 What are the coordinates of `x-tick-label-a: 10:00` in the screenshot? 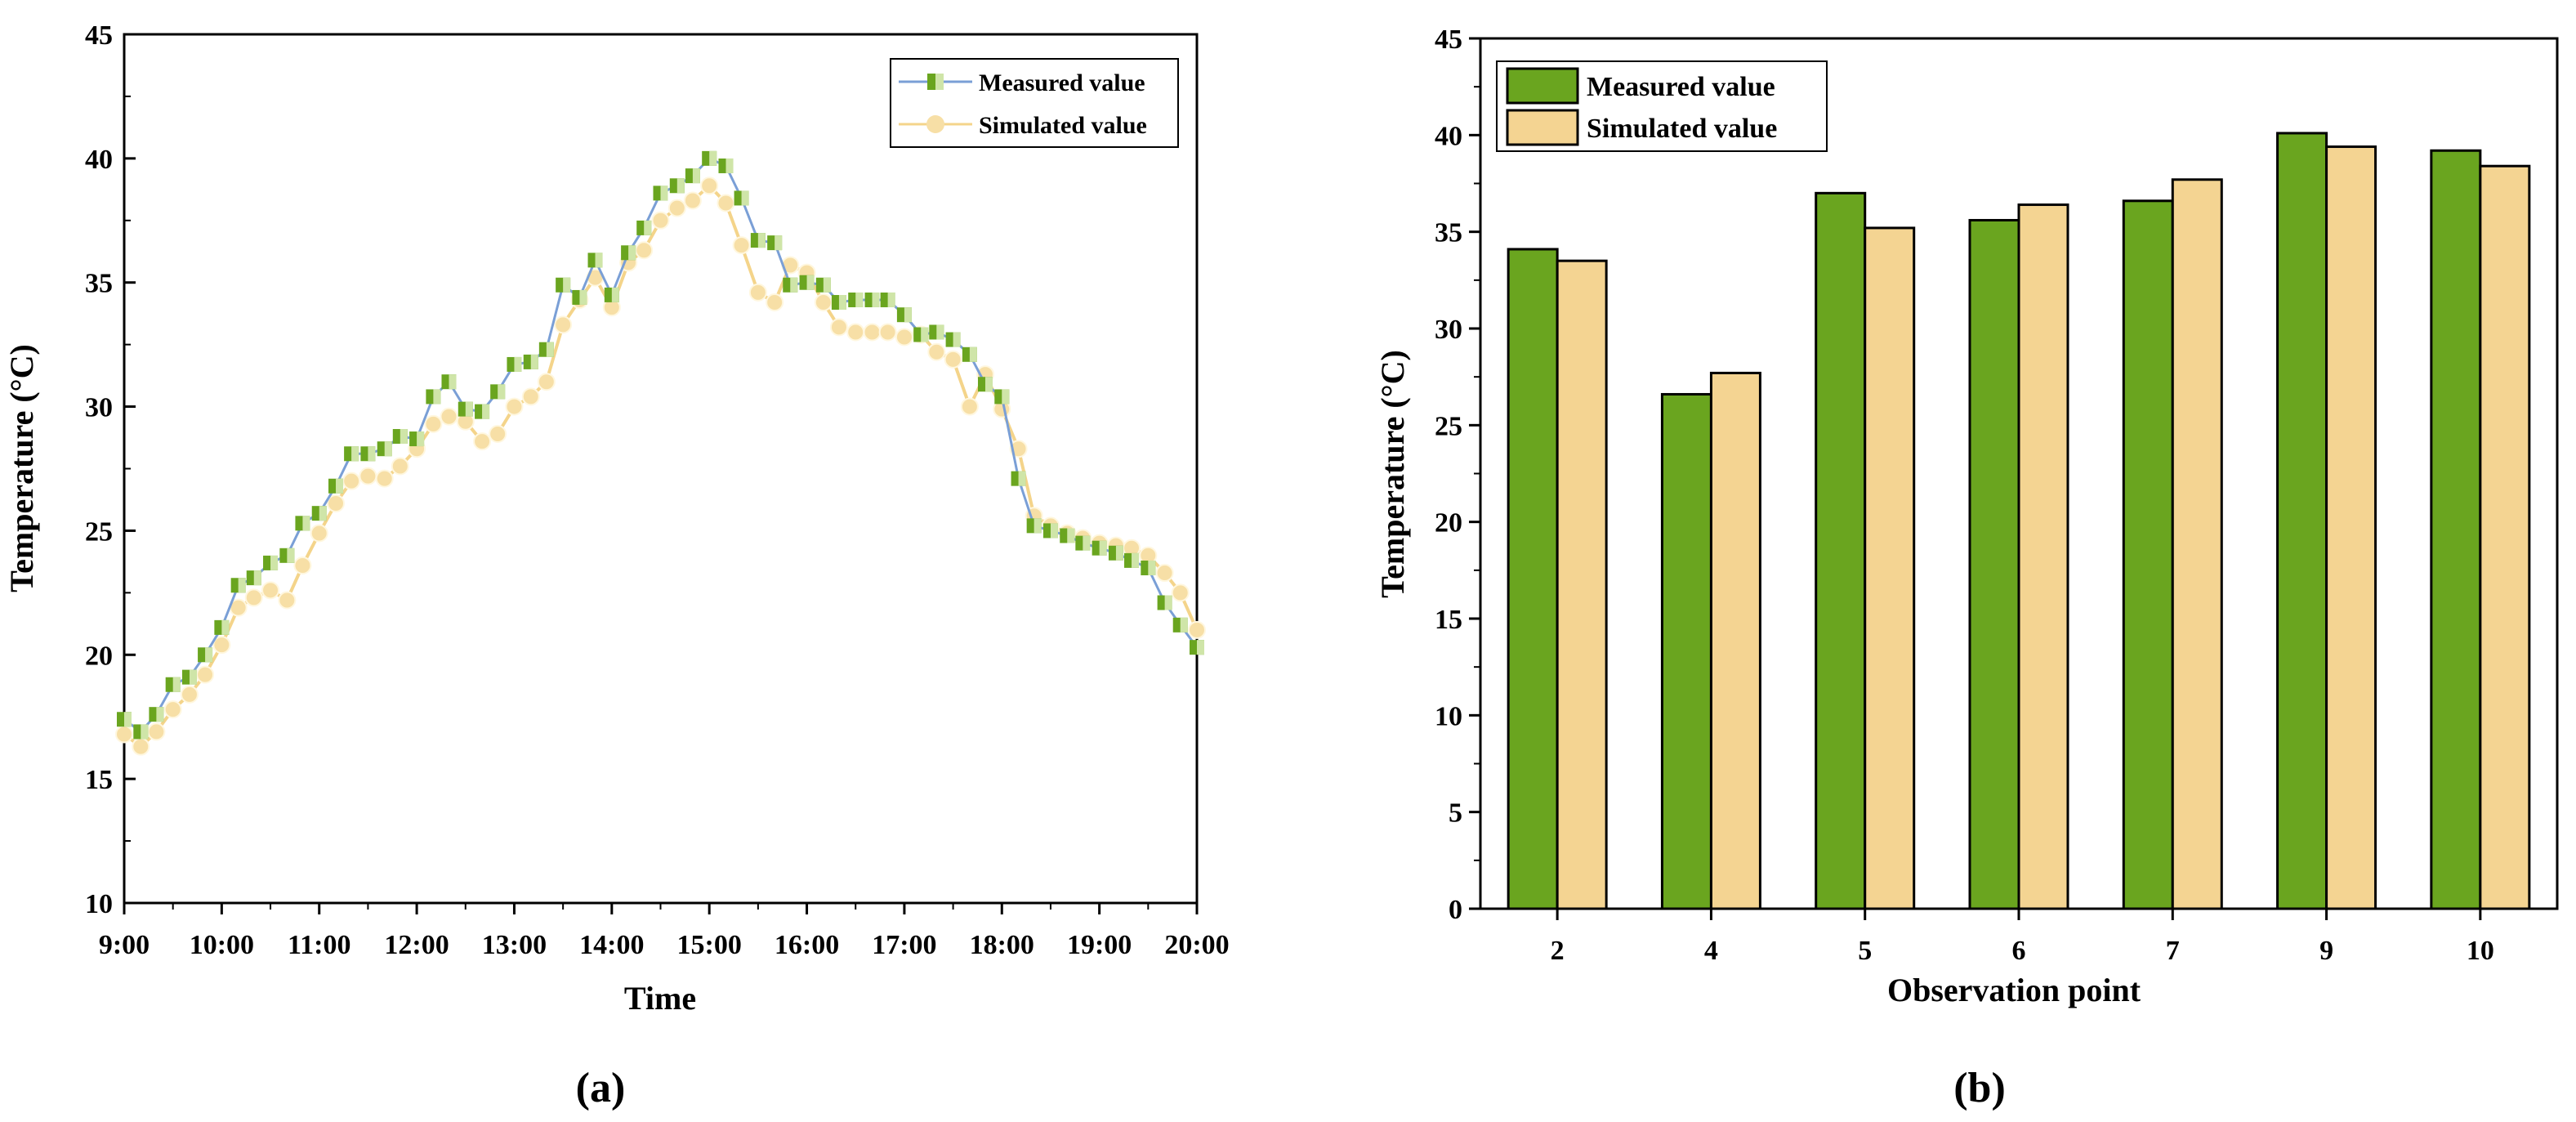 It's located at (222, 945).